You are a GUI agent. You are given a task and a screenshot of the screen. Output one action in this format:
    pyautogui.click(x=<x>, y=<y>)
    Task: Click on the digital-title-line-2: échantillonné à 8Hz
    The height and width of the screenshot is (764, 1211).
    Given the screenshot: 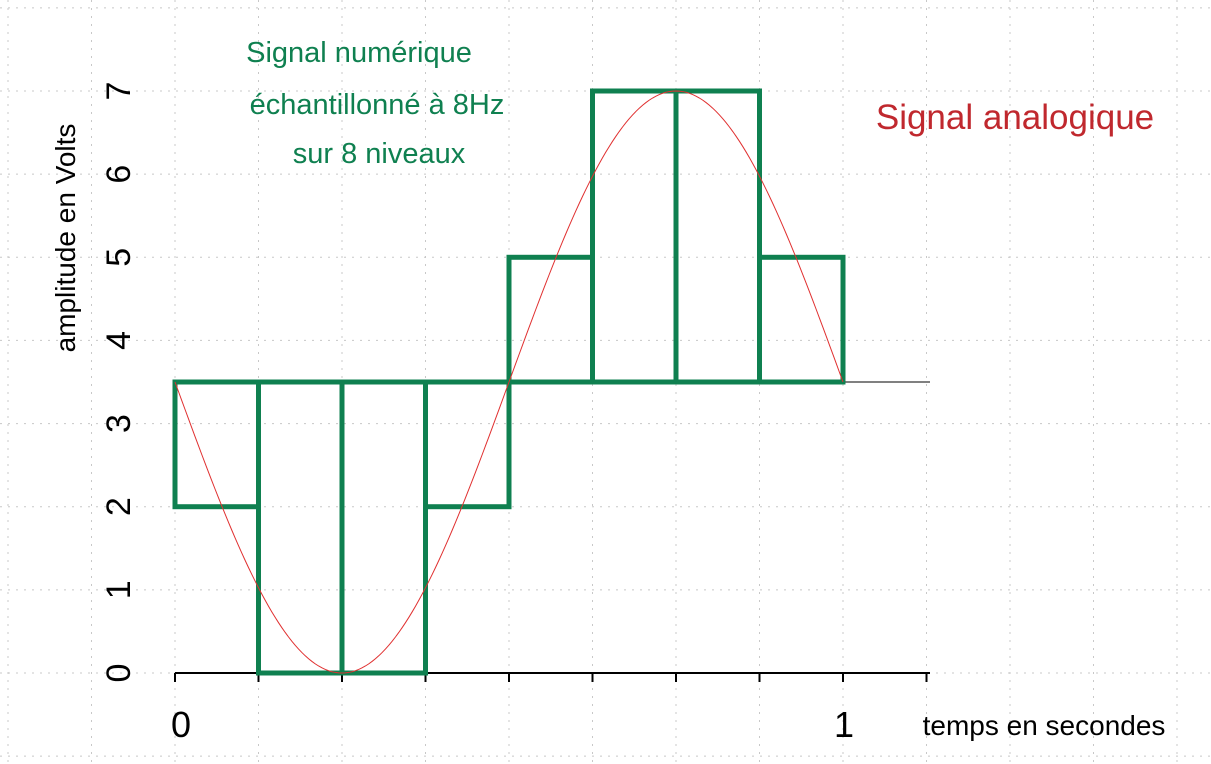 What is the action you would take?
    pyautogui.click(x=377, y=105)
    